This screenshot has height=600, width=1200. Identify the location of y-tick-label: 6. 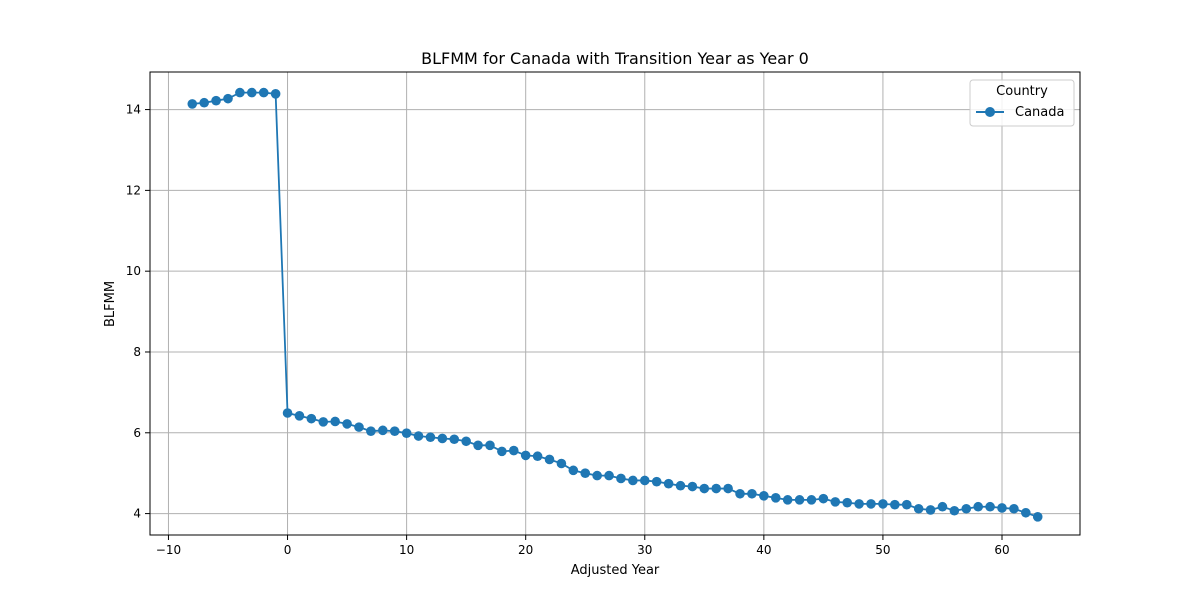
(137, 433).